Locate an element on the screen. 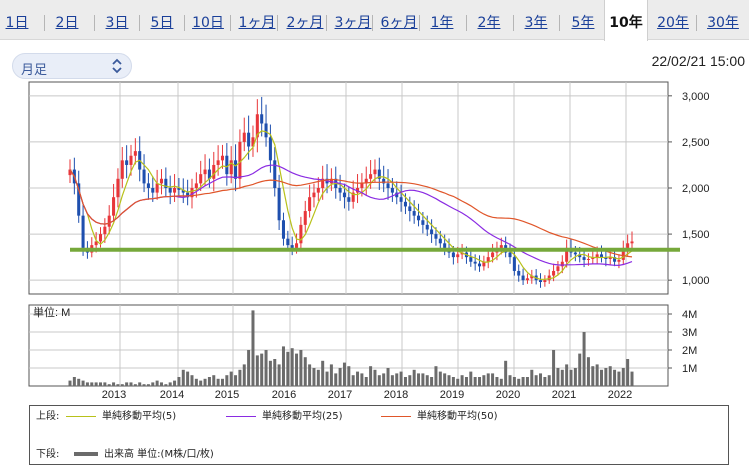 The width and height of the screenshot is (749, 467). legend-row-bottom: 下段: 出来高 単位:(M株/口/枚) is located at coordinates (376, 455).